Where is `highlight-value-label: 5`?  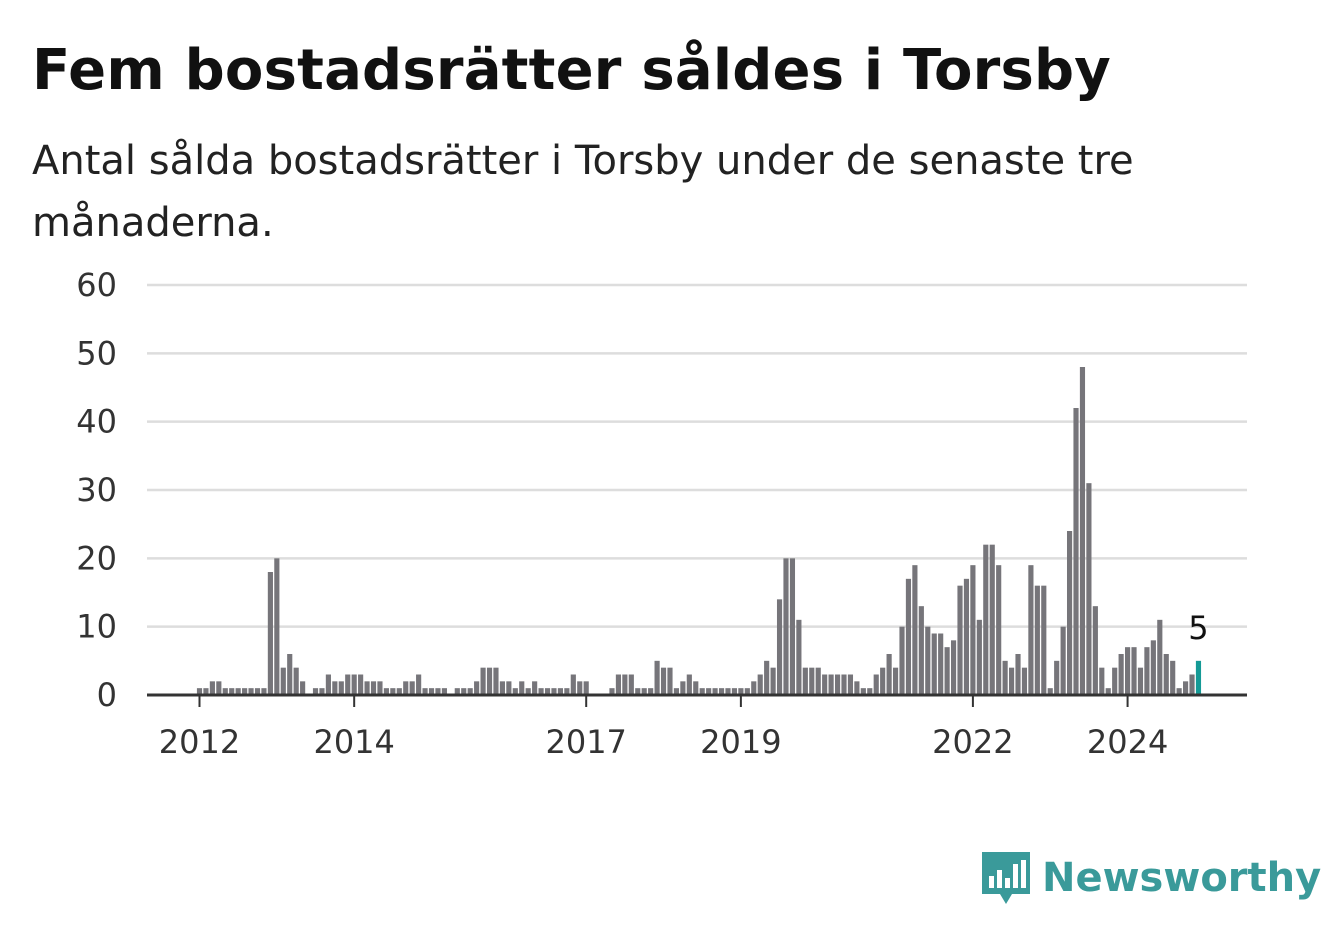
highlight-value-label: 5 is located at coordinates (1198, 628).